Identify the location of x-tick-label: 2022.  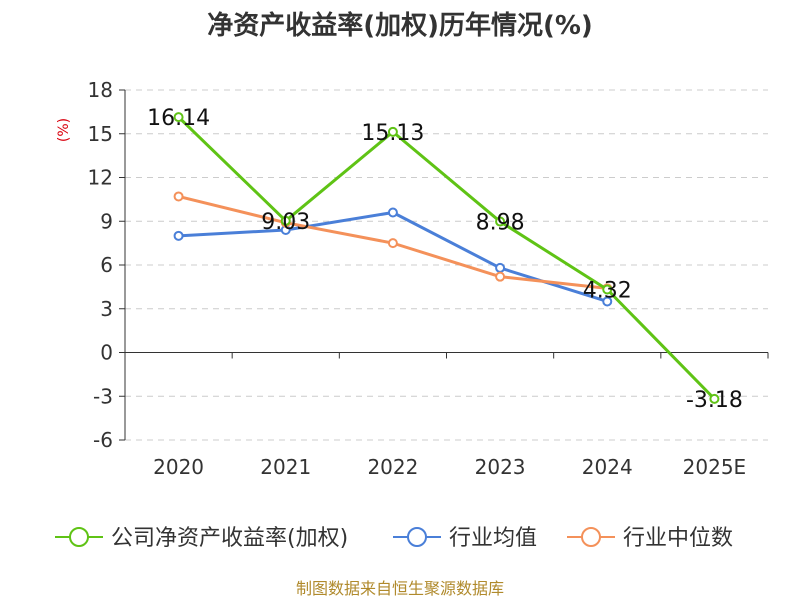
(392, 467).